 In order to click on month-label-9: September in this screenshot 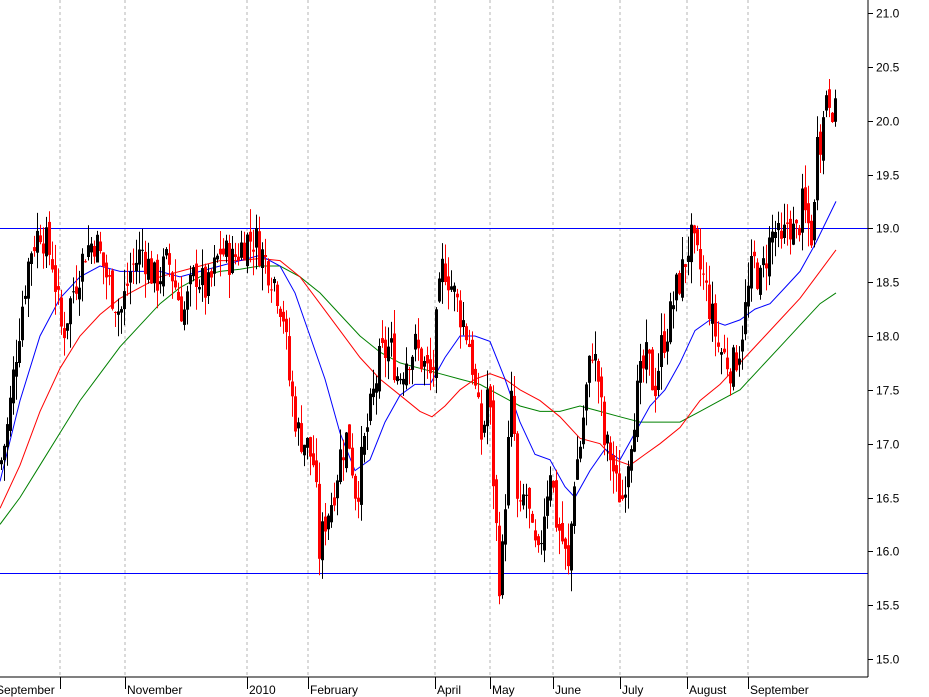, I will do `click(779, 690)`.